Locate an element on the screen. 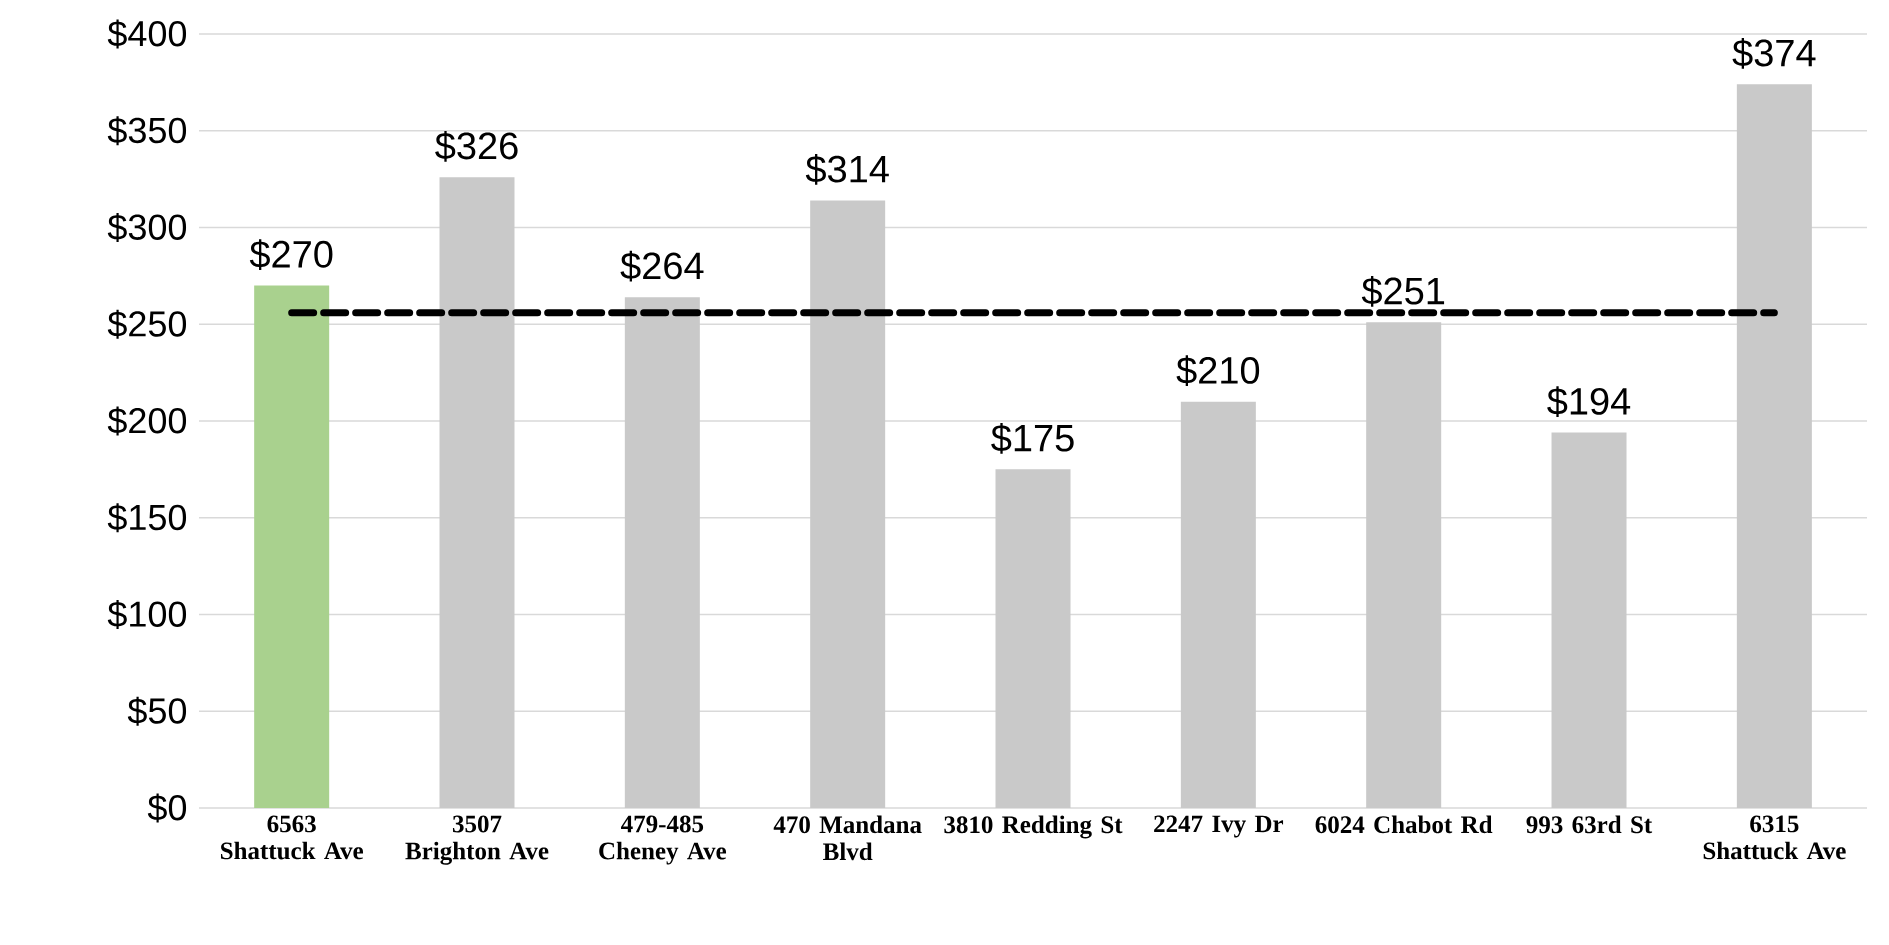  y-tick-label: $350 is located at coordinates (147, 131).